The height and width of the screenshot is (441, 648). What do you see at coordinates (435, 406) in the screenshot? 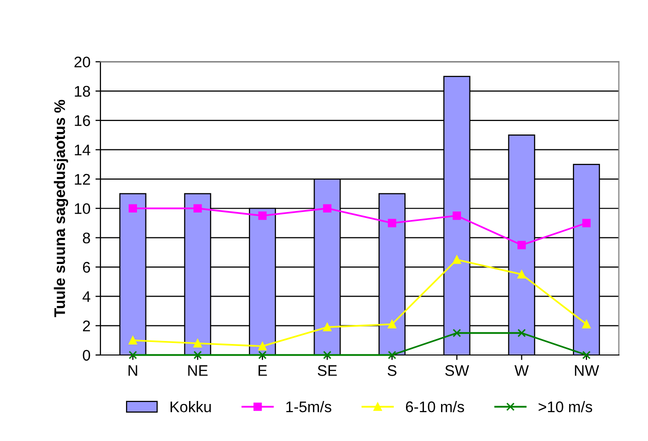
I see `legend-label: 6-10 m/s` at bounding box center [435, 406].